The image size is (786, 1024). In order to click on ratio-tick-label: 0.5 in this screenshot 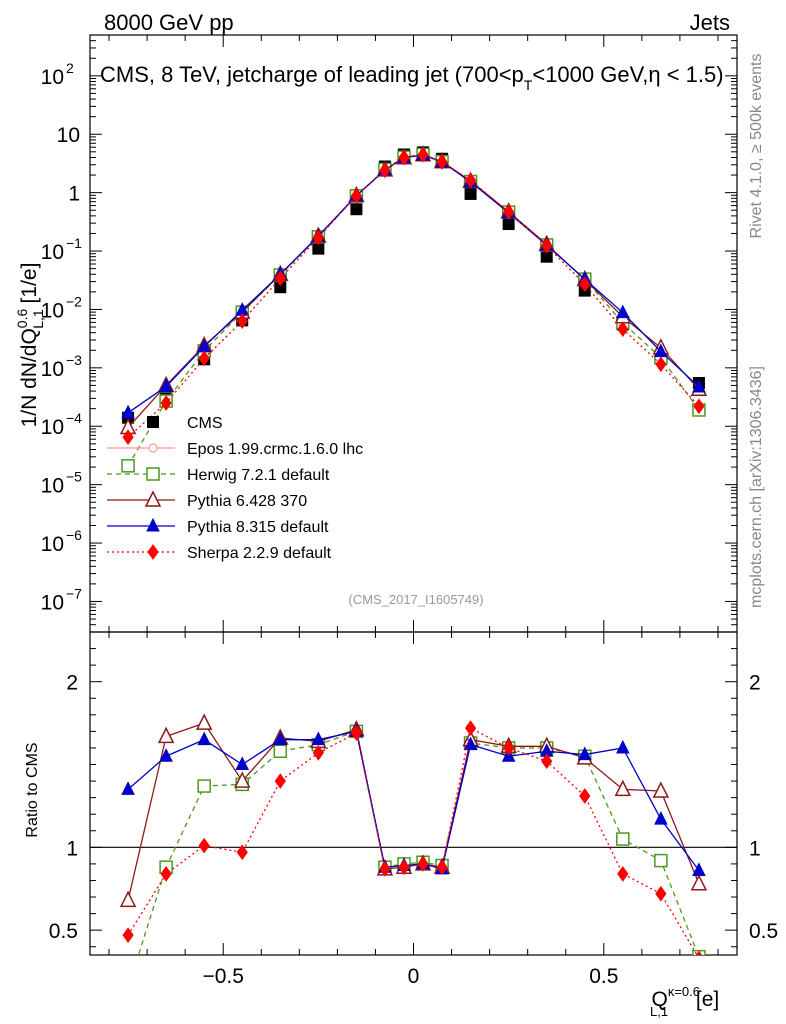, I will do `click(63, 931)`.